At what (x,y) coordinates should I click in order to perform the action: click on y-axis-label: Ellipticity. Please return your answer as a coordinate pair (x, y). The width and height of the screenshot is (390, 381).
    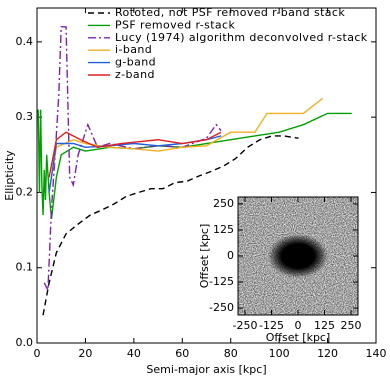
    Looking at the image, I should click on (9, 175).